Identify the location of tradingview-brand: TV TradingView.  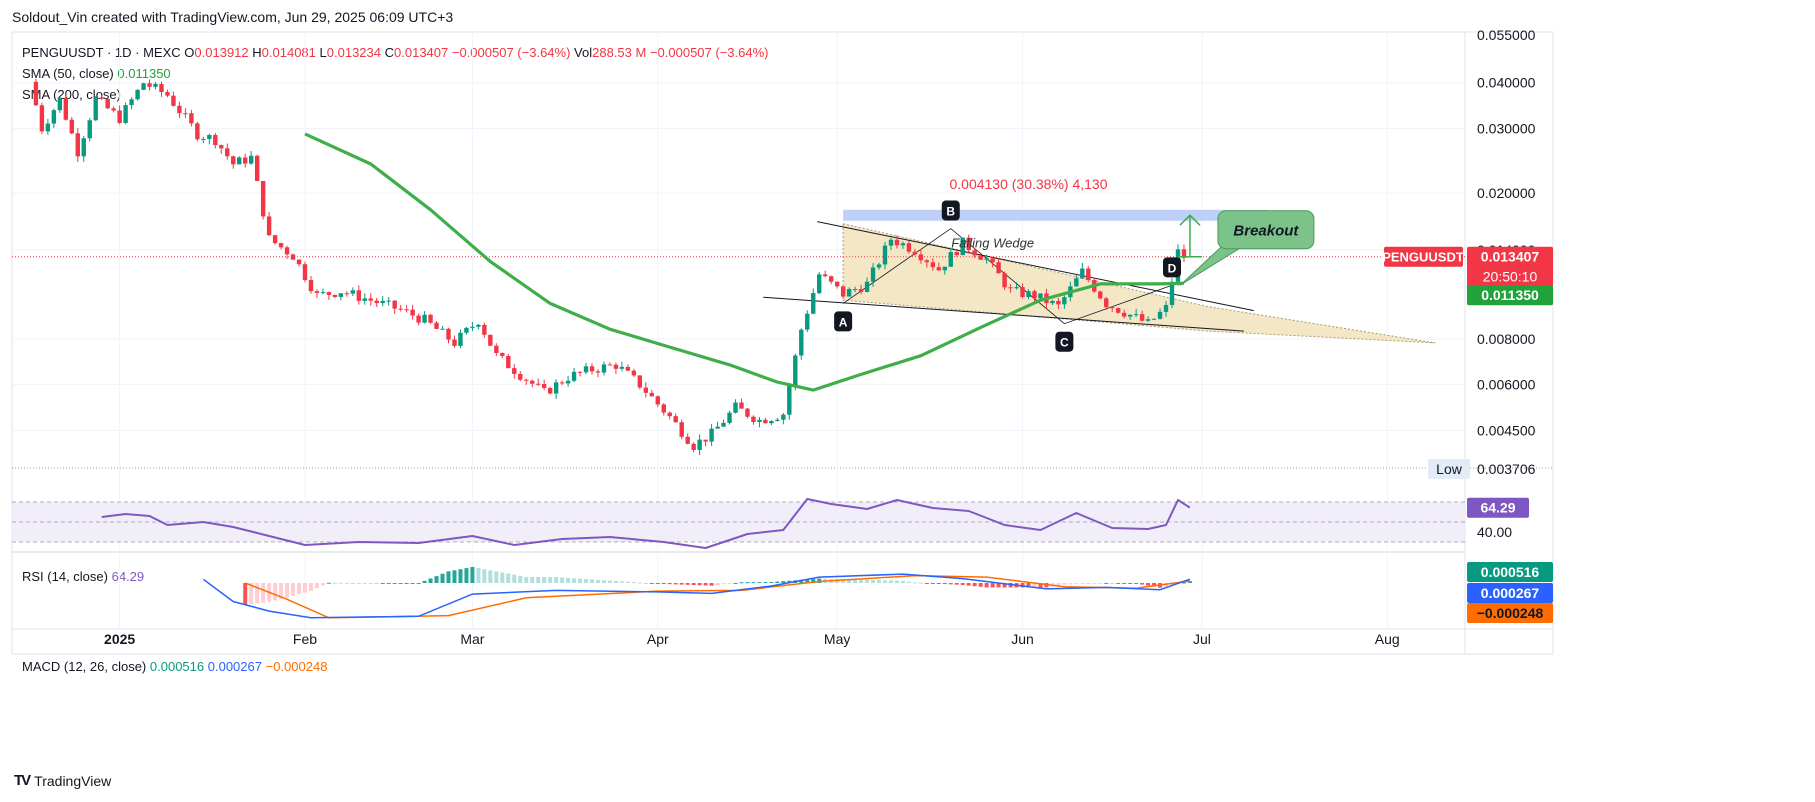
(62, 780).